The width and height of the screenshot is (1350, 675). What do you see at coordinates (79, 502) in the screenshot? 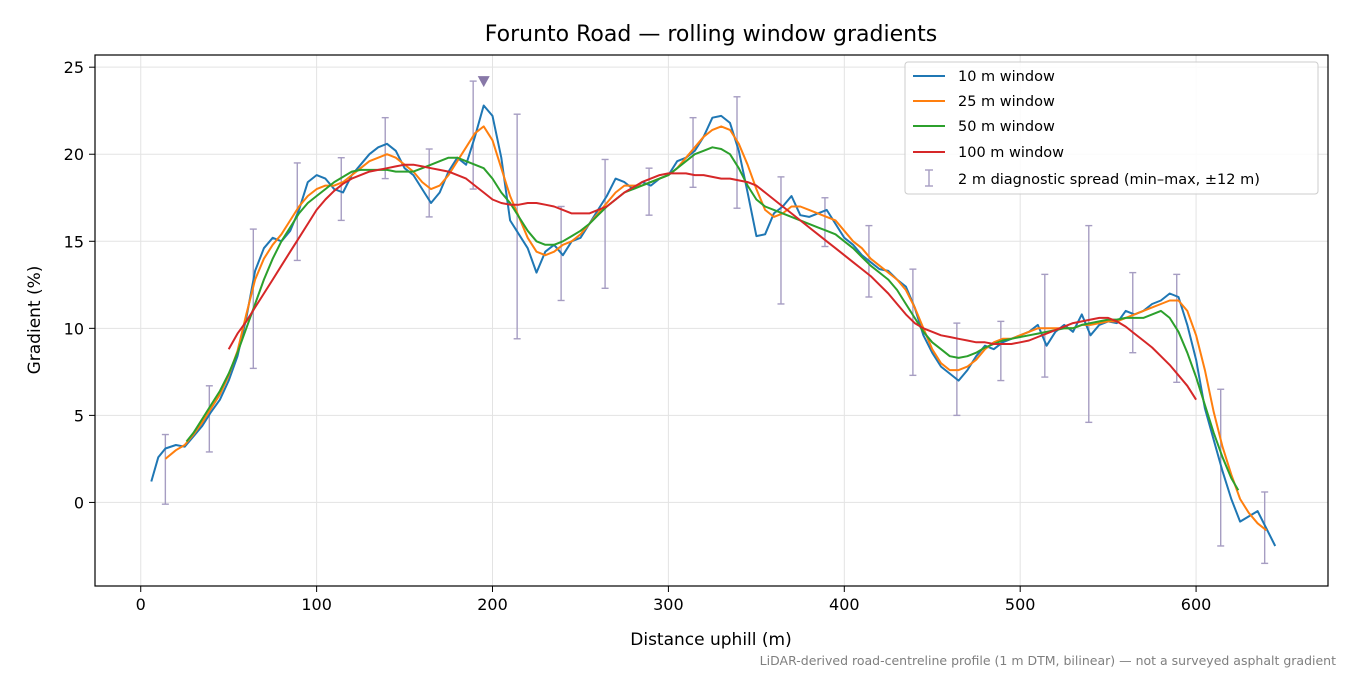
I see `y-tick-label: 0` at bounding box center [79, 502].